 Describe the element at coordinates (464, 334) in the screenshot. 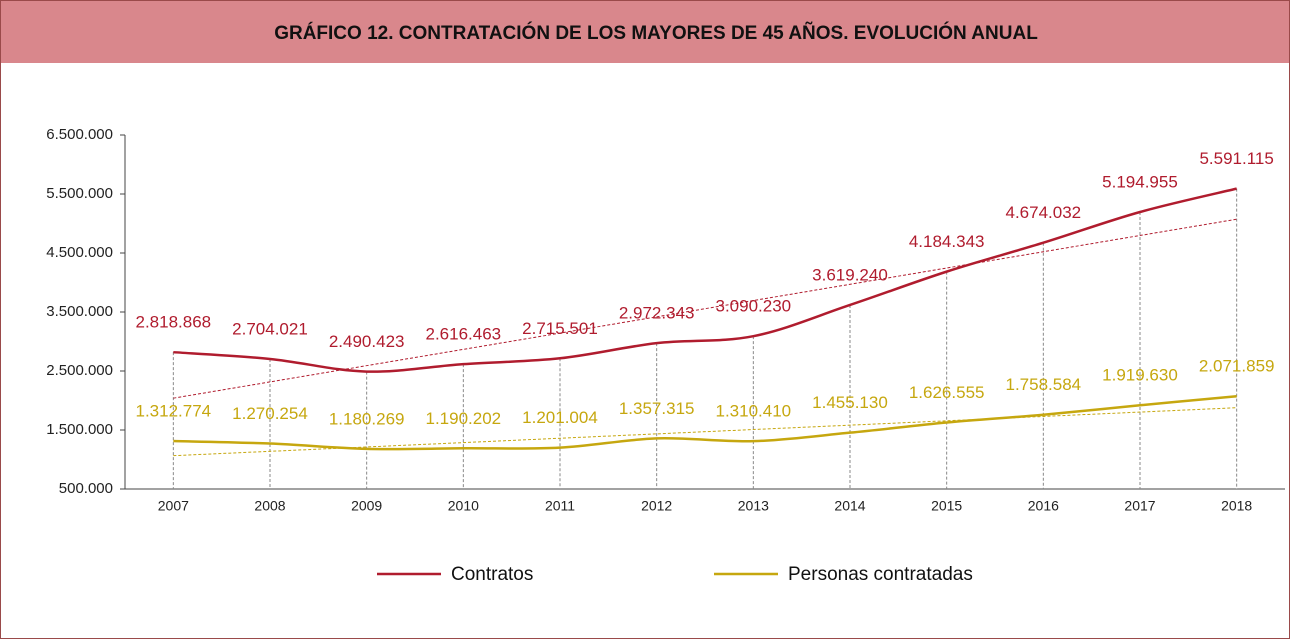

I see `data-label: 2.616.463` at that location.